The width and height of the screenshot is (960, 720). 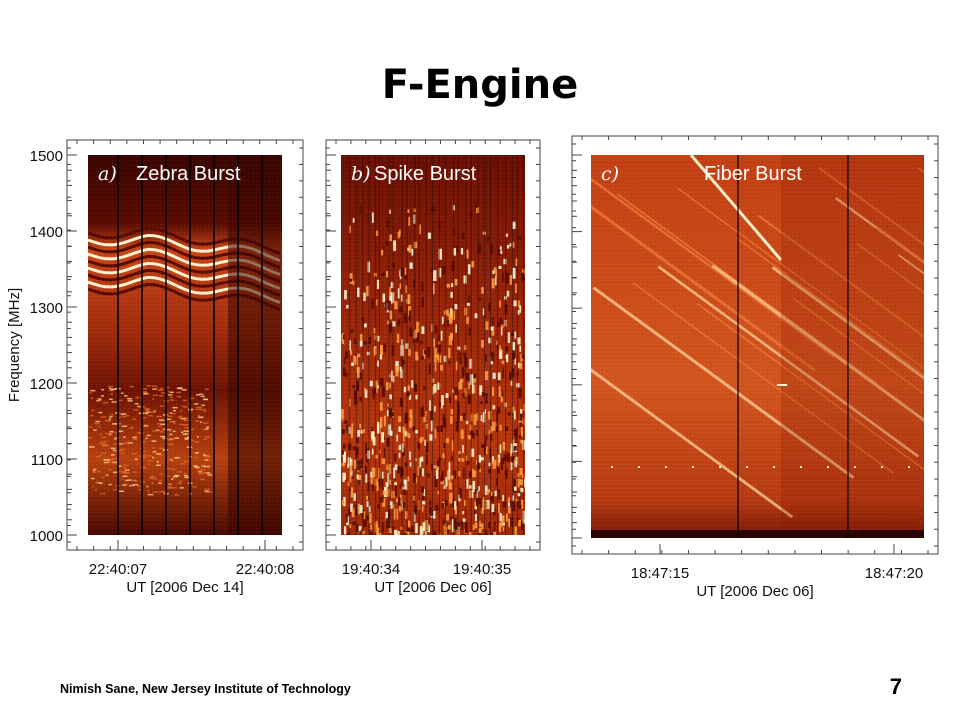 What do you see at coordinates (46, 156) in the screenshot?
I see `y-tick-label: 1500` at bounding box center [46, 156].